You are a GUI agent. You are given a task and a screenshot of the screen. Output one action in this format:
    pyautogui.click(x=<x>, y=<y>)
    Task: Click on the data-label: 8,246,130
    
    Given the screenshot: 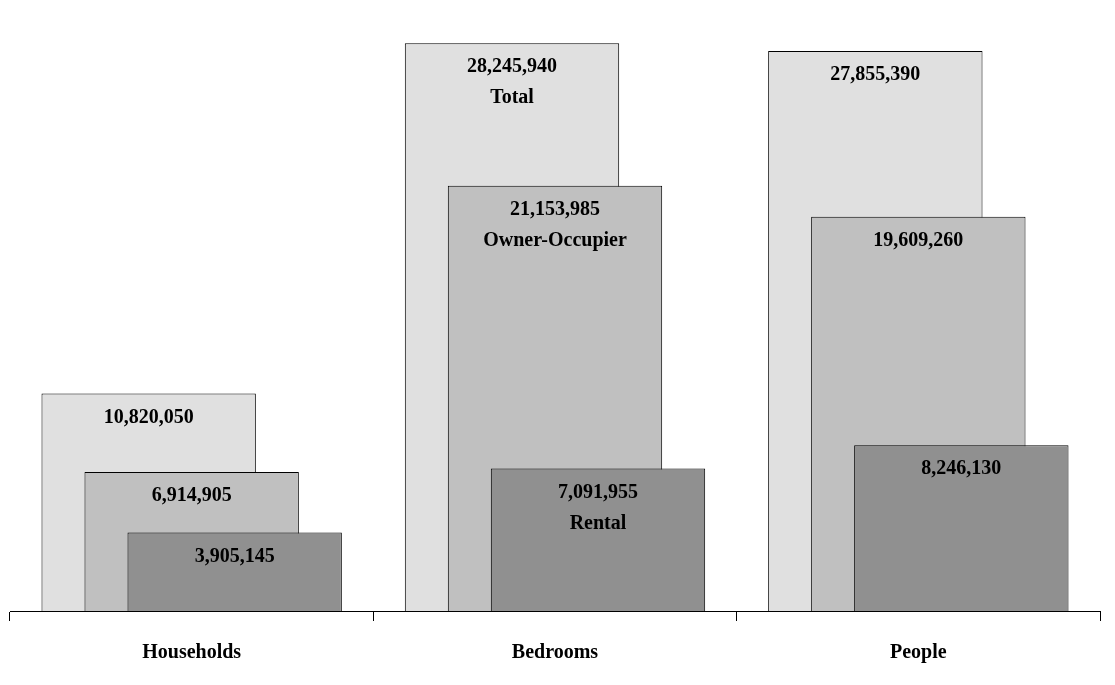 What is the action you would take?
    pyautogui.click(x=961, y=467)
    